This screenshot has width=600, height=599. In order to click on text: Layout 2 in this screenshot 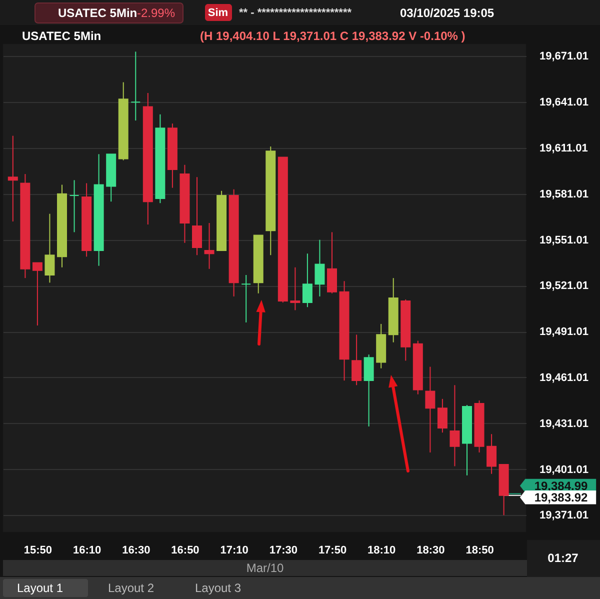, I will do `click(131, 588)`.